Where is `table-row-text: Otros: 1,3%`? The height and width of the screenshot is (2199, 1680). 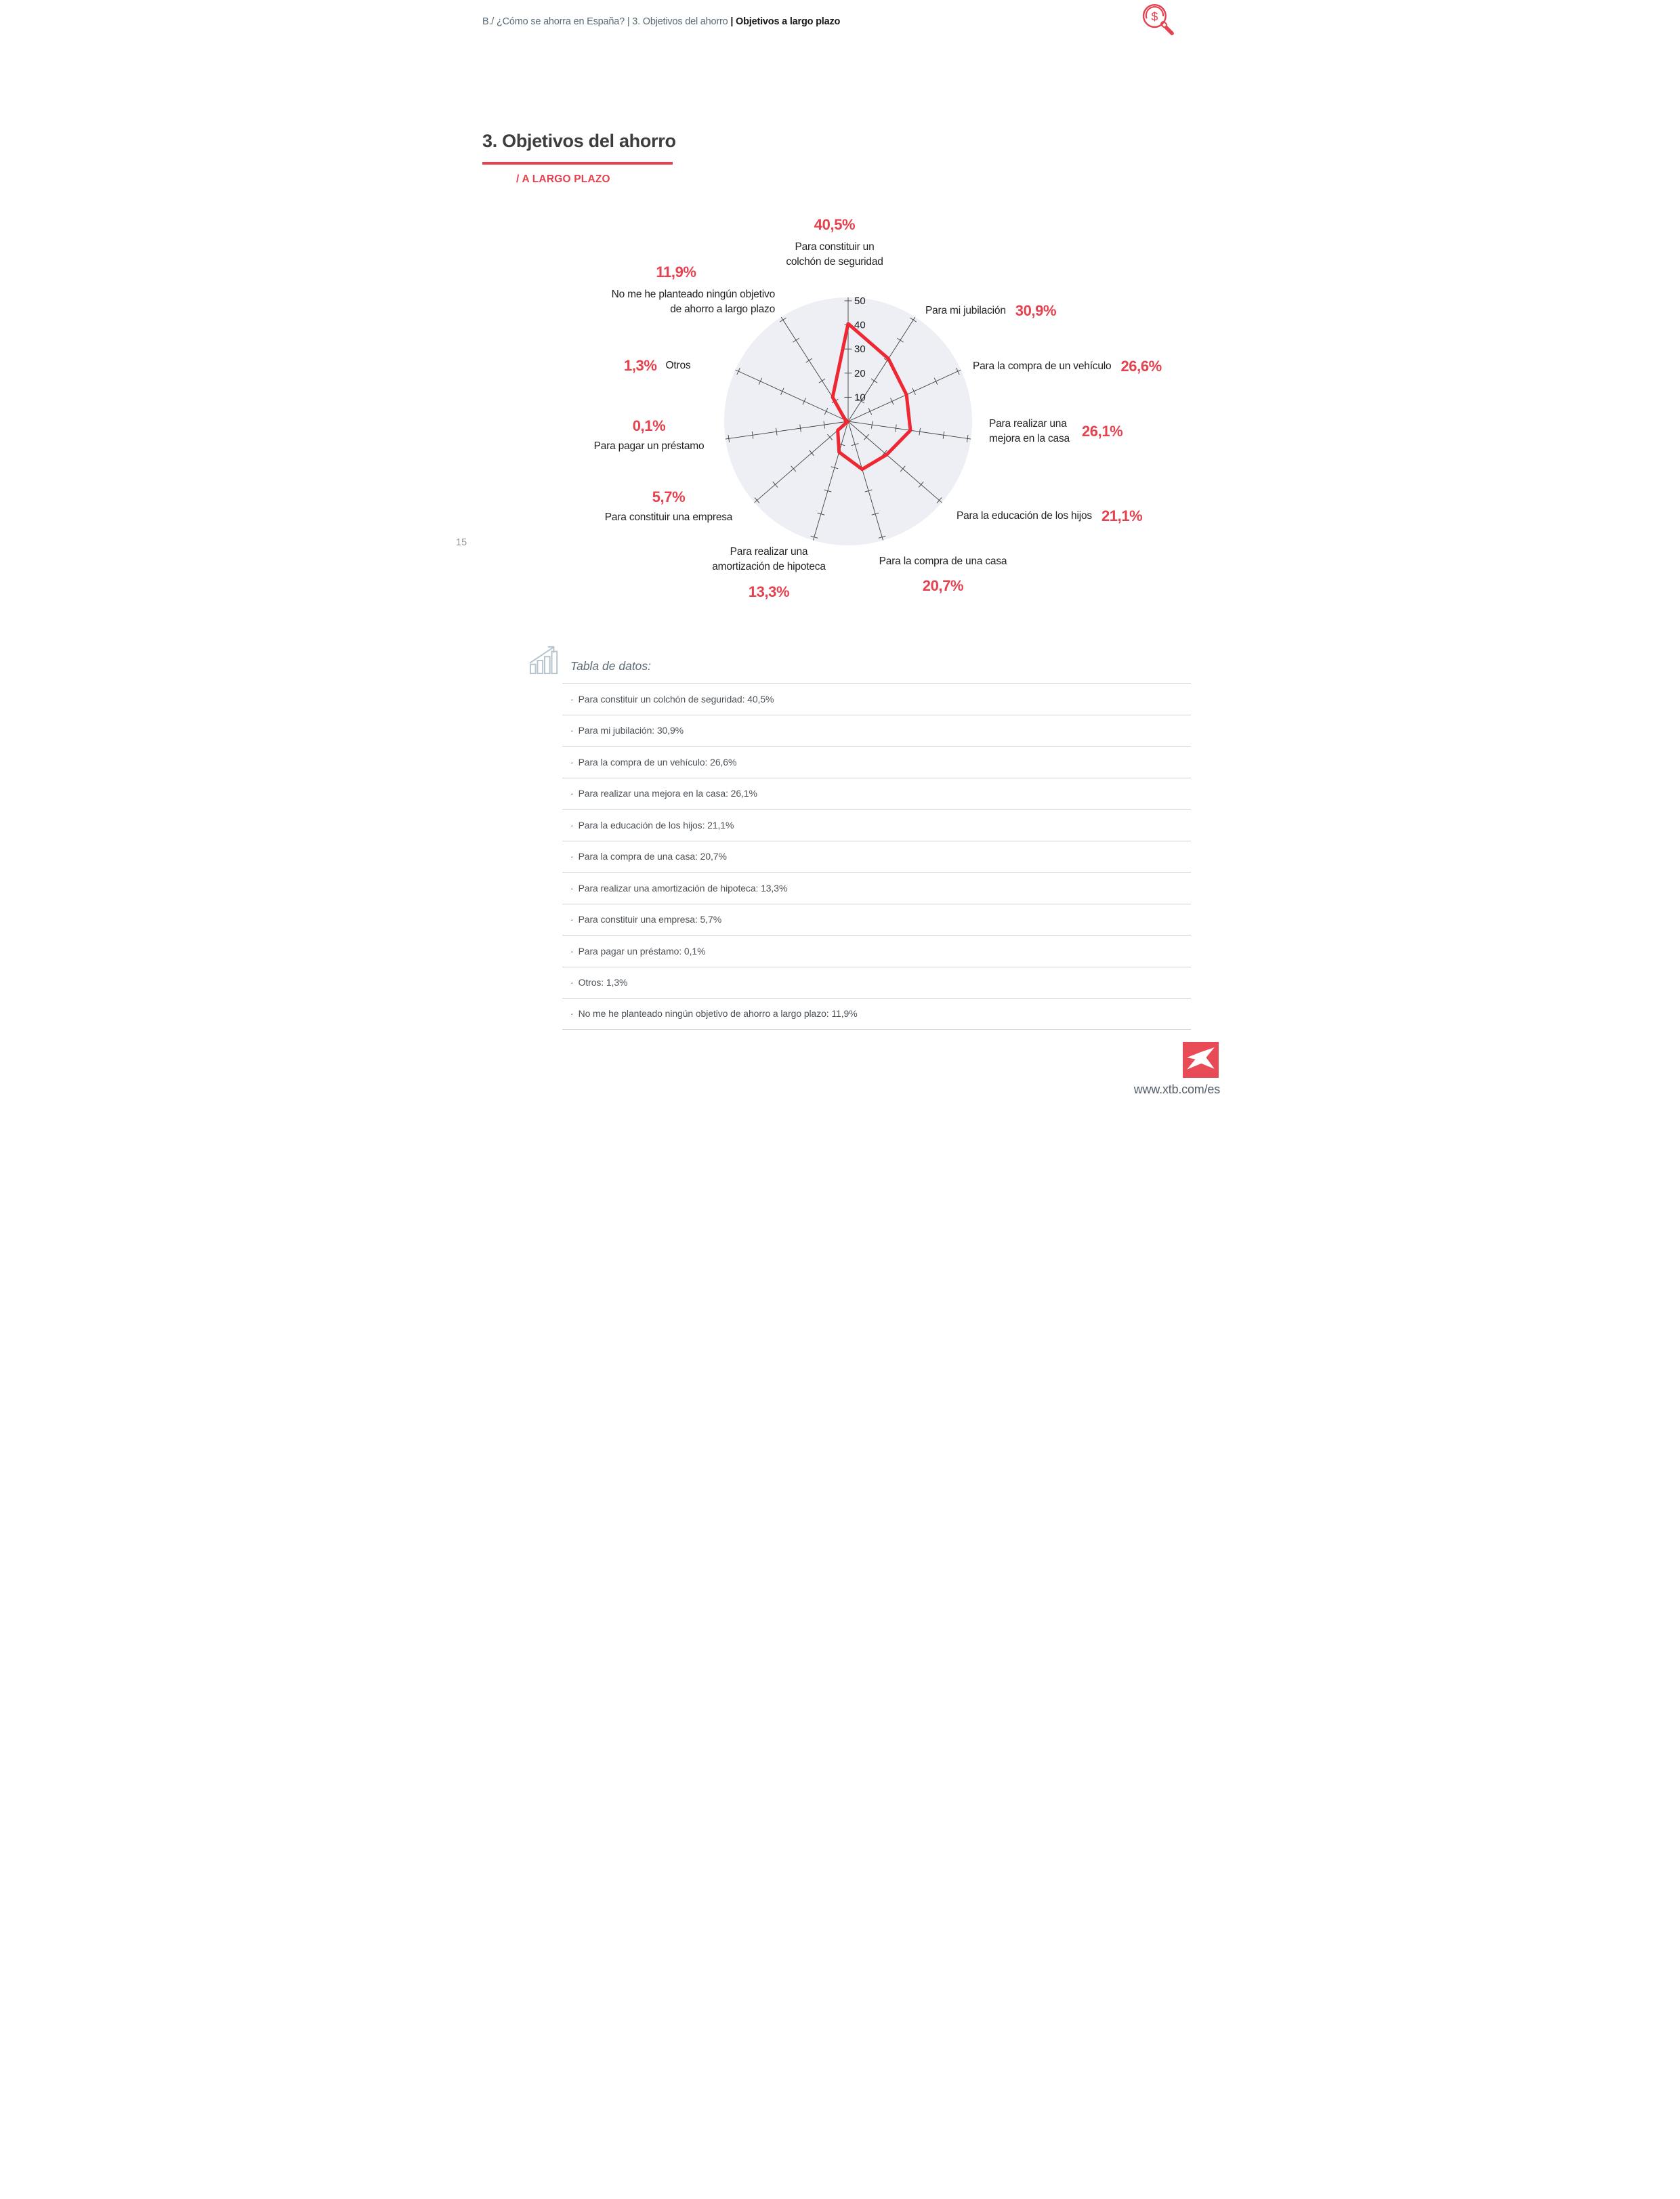
table-row-text: Otros: 1,3% is located at coordinates (603, 982).